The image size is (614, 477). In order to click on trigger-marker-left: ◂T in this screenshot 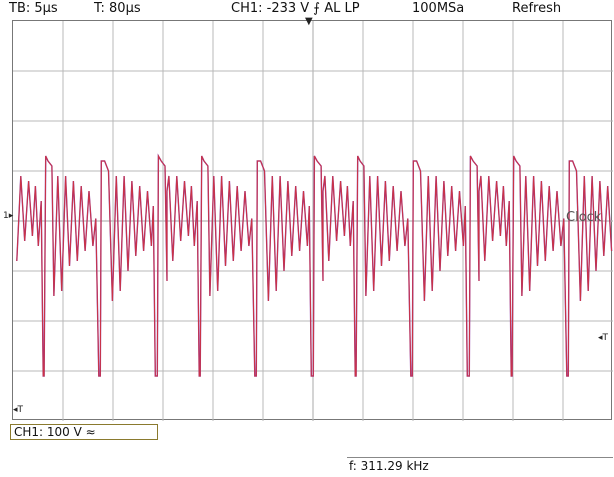, I will do `click(18, 410)`.